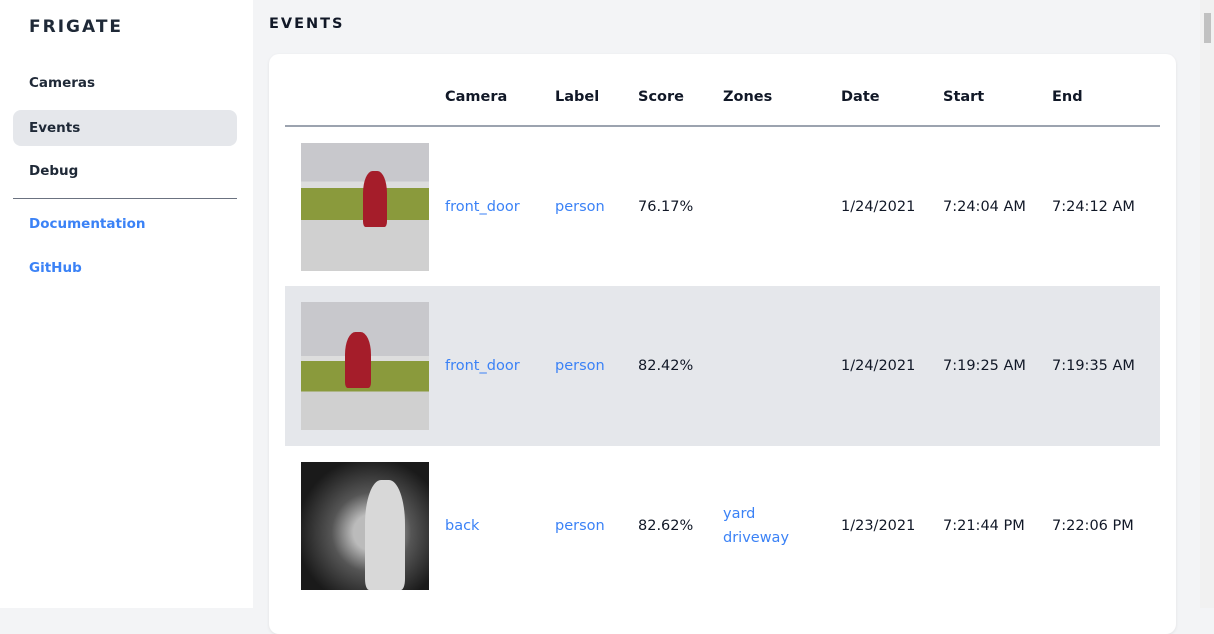 This screenshot has height=634, width=1214. I want to click on score: 82.62%, so click(666, 526).